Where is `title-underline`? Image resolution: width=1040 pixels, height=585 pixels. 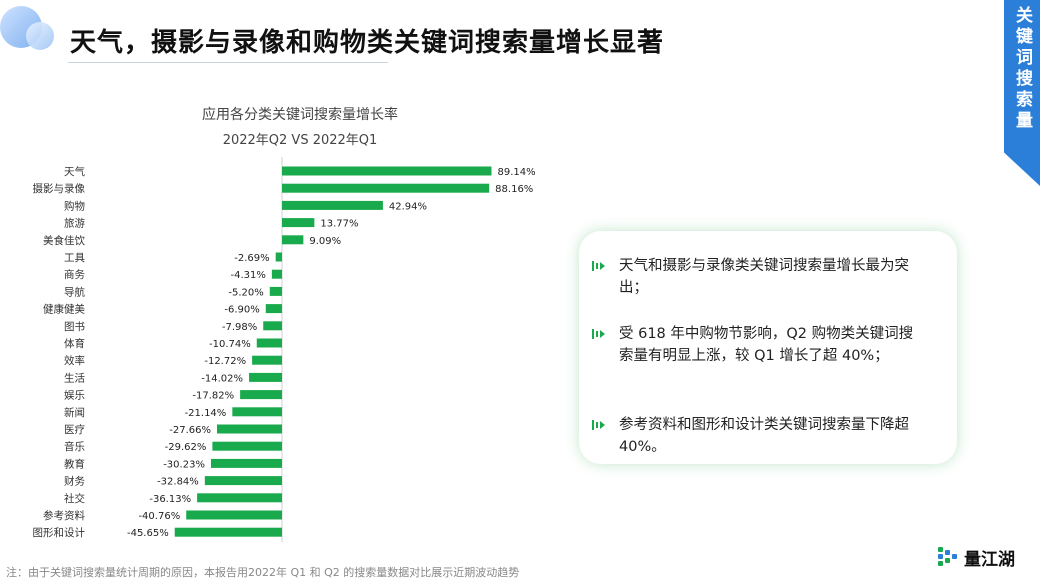 title-underline is located at coordinates (228, 62).